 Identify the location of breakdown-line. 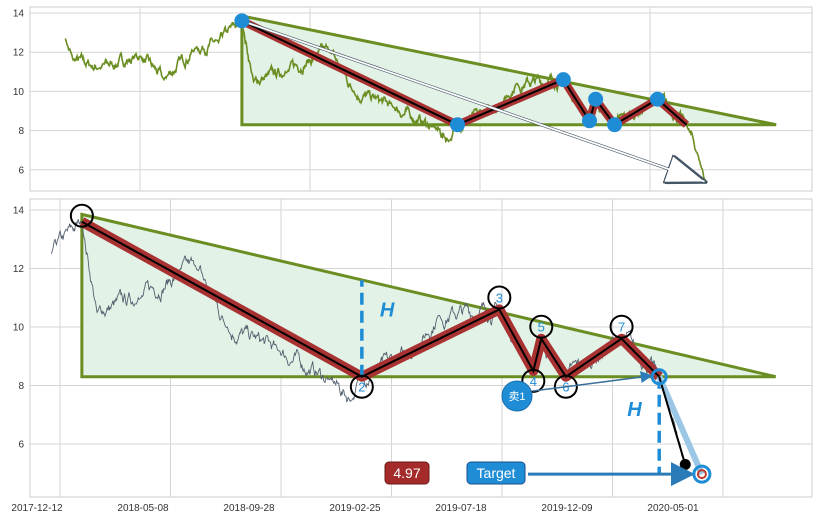
(672, 420).